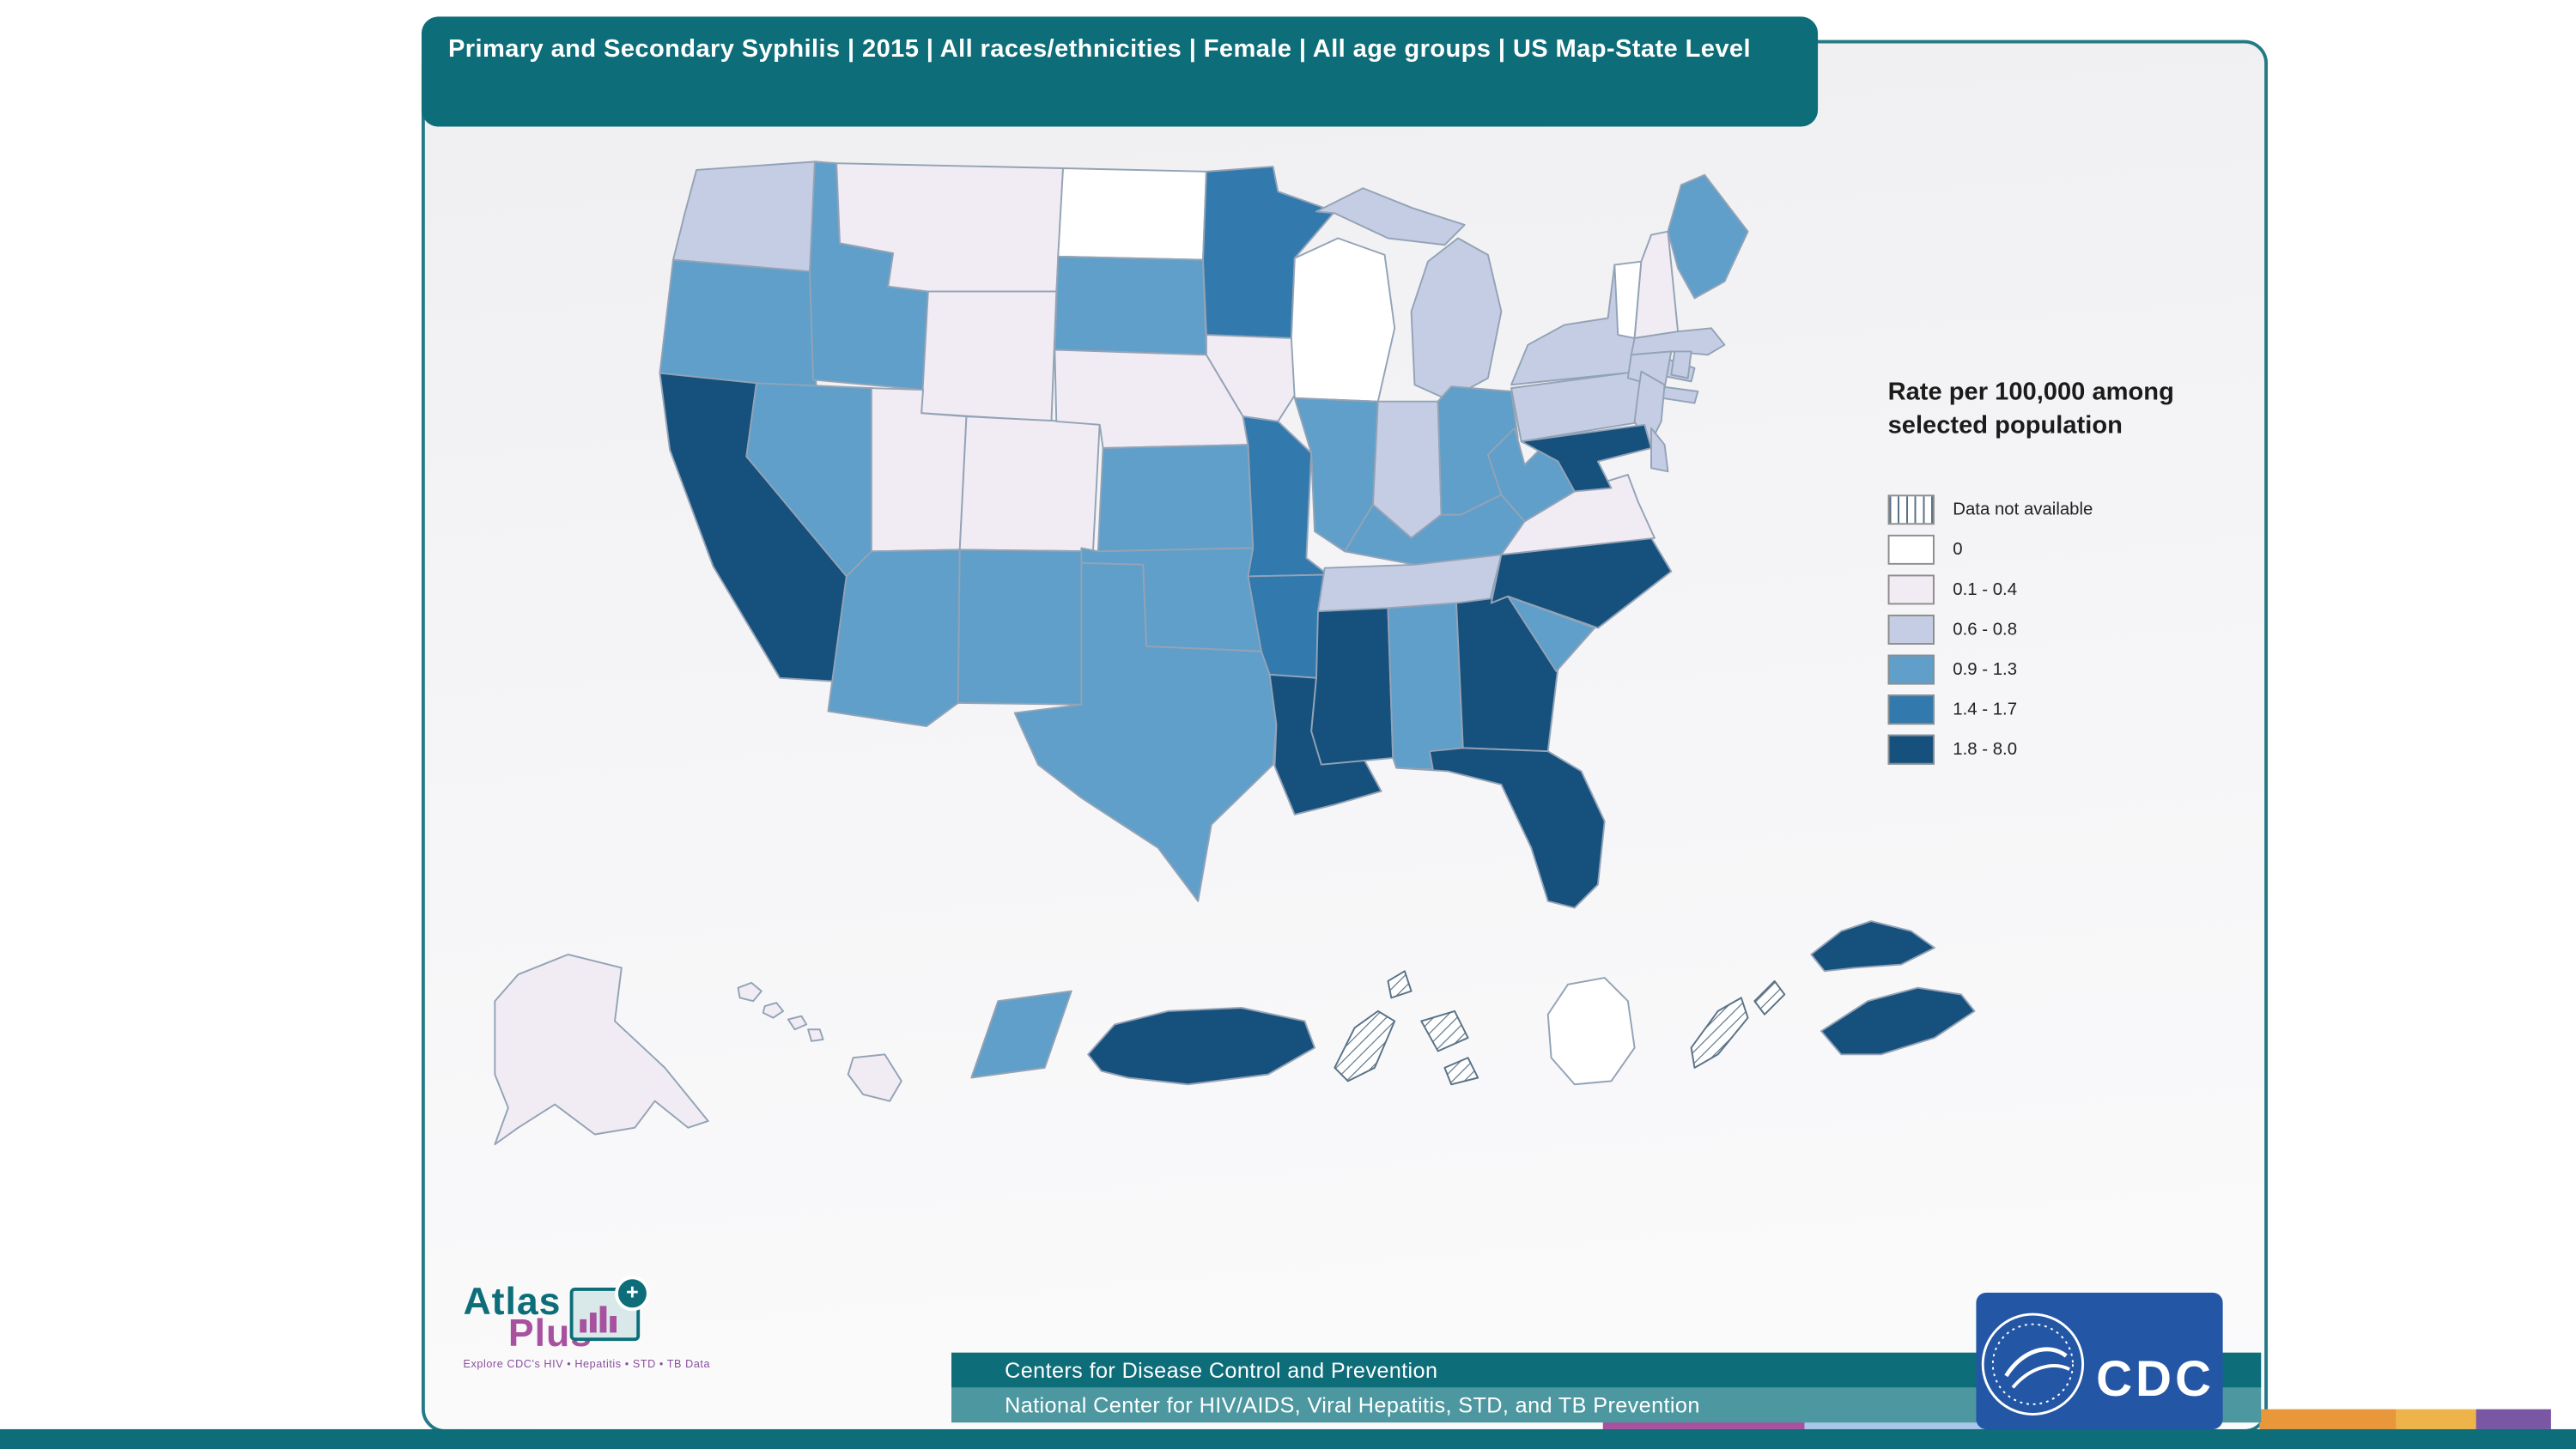 This screenshot has height=1449, width=2576. I want to click on legend-swatch-r4, so click(1911, 709).